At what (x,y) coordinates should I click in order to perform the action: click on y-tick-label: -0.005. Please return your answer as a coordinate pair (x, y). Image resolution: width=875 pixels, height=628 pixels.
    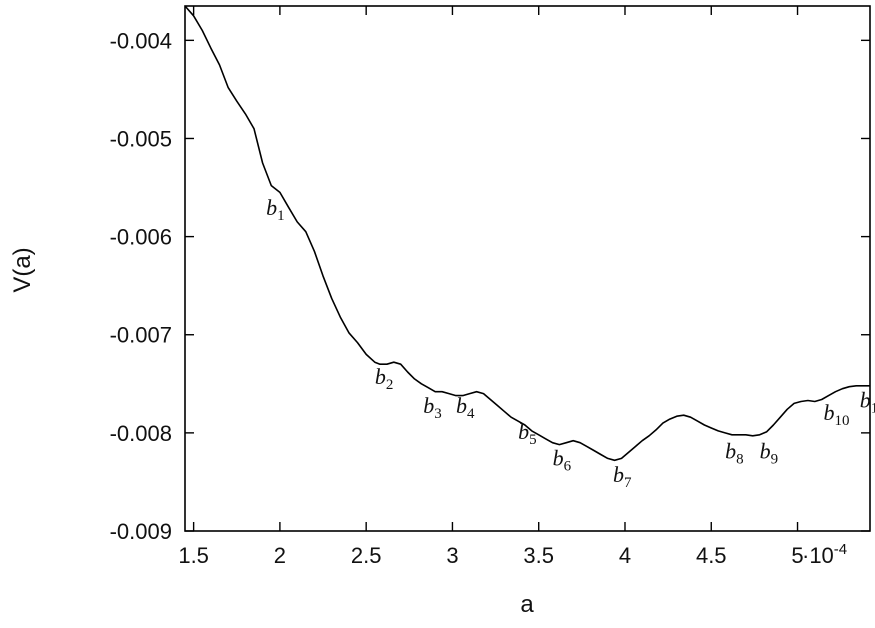
    Looking at the image, I should click on (141, 138).